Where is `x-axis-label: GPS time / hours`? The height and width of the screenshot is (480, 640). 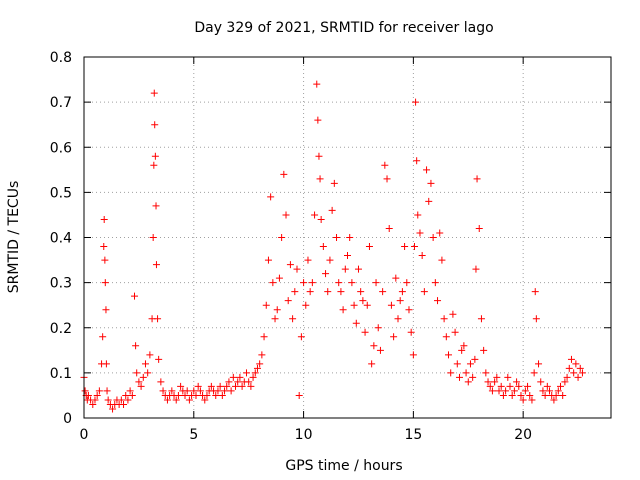
x-axis-label: GPS time / hours is located at coordinates (343, 466).